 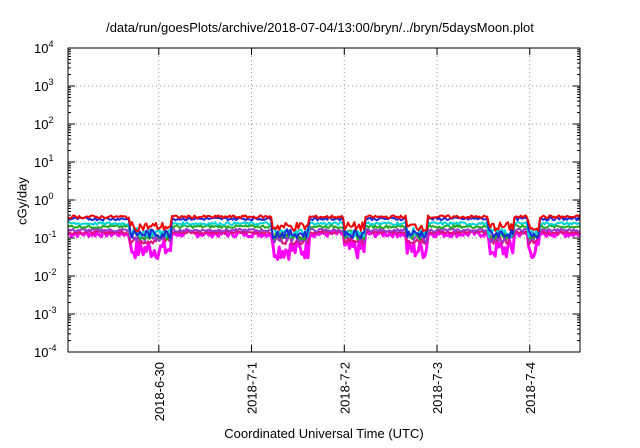 I want to click on y-tick-label: 10³, so click(x=43, y=85).